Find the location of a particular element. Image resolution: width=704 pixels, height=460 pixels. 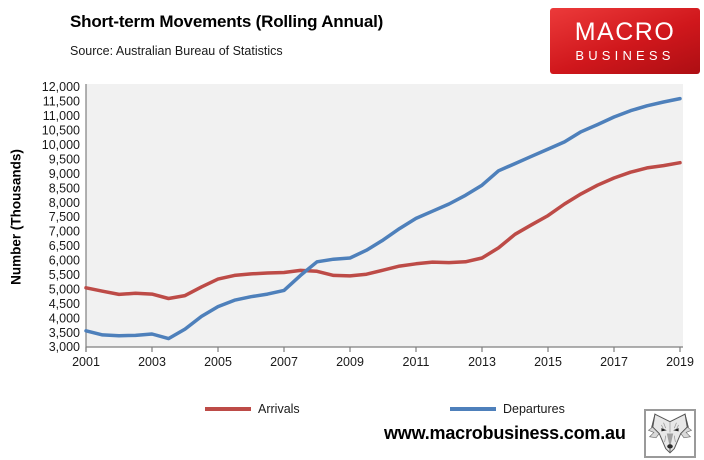

departures-legend-label: Departures is located at coordinates (534, 409).